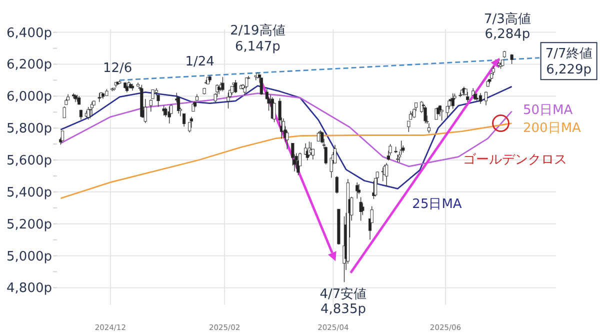  I want to click on annotation: 4/7安値 4,835p, so click(343, 302).